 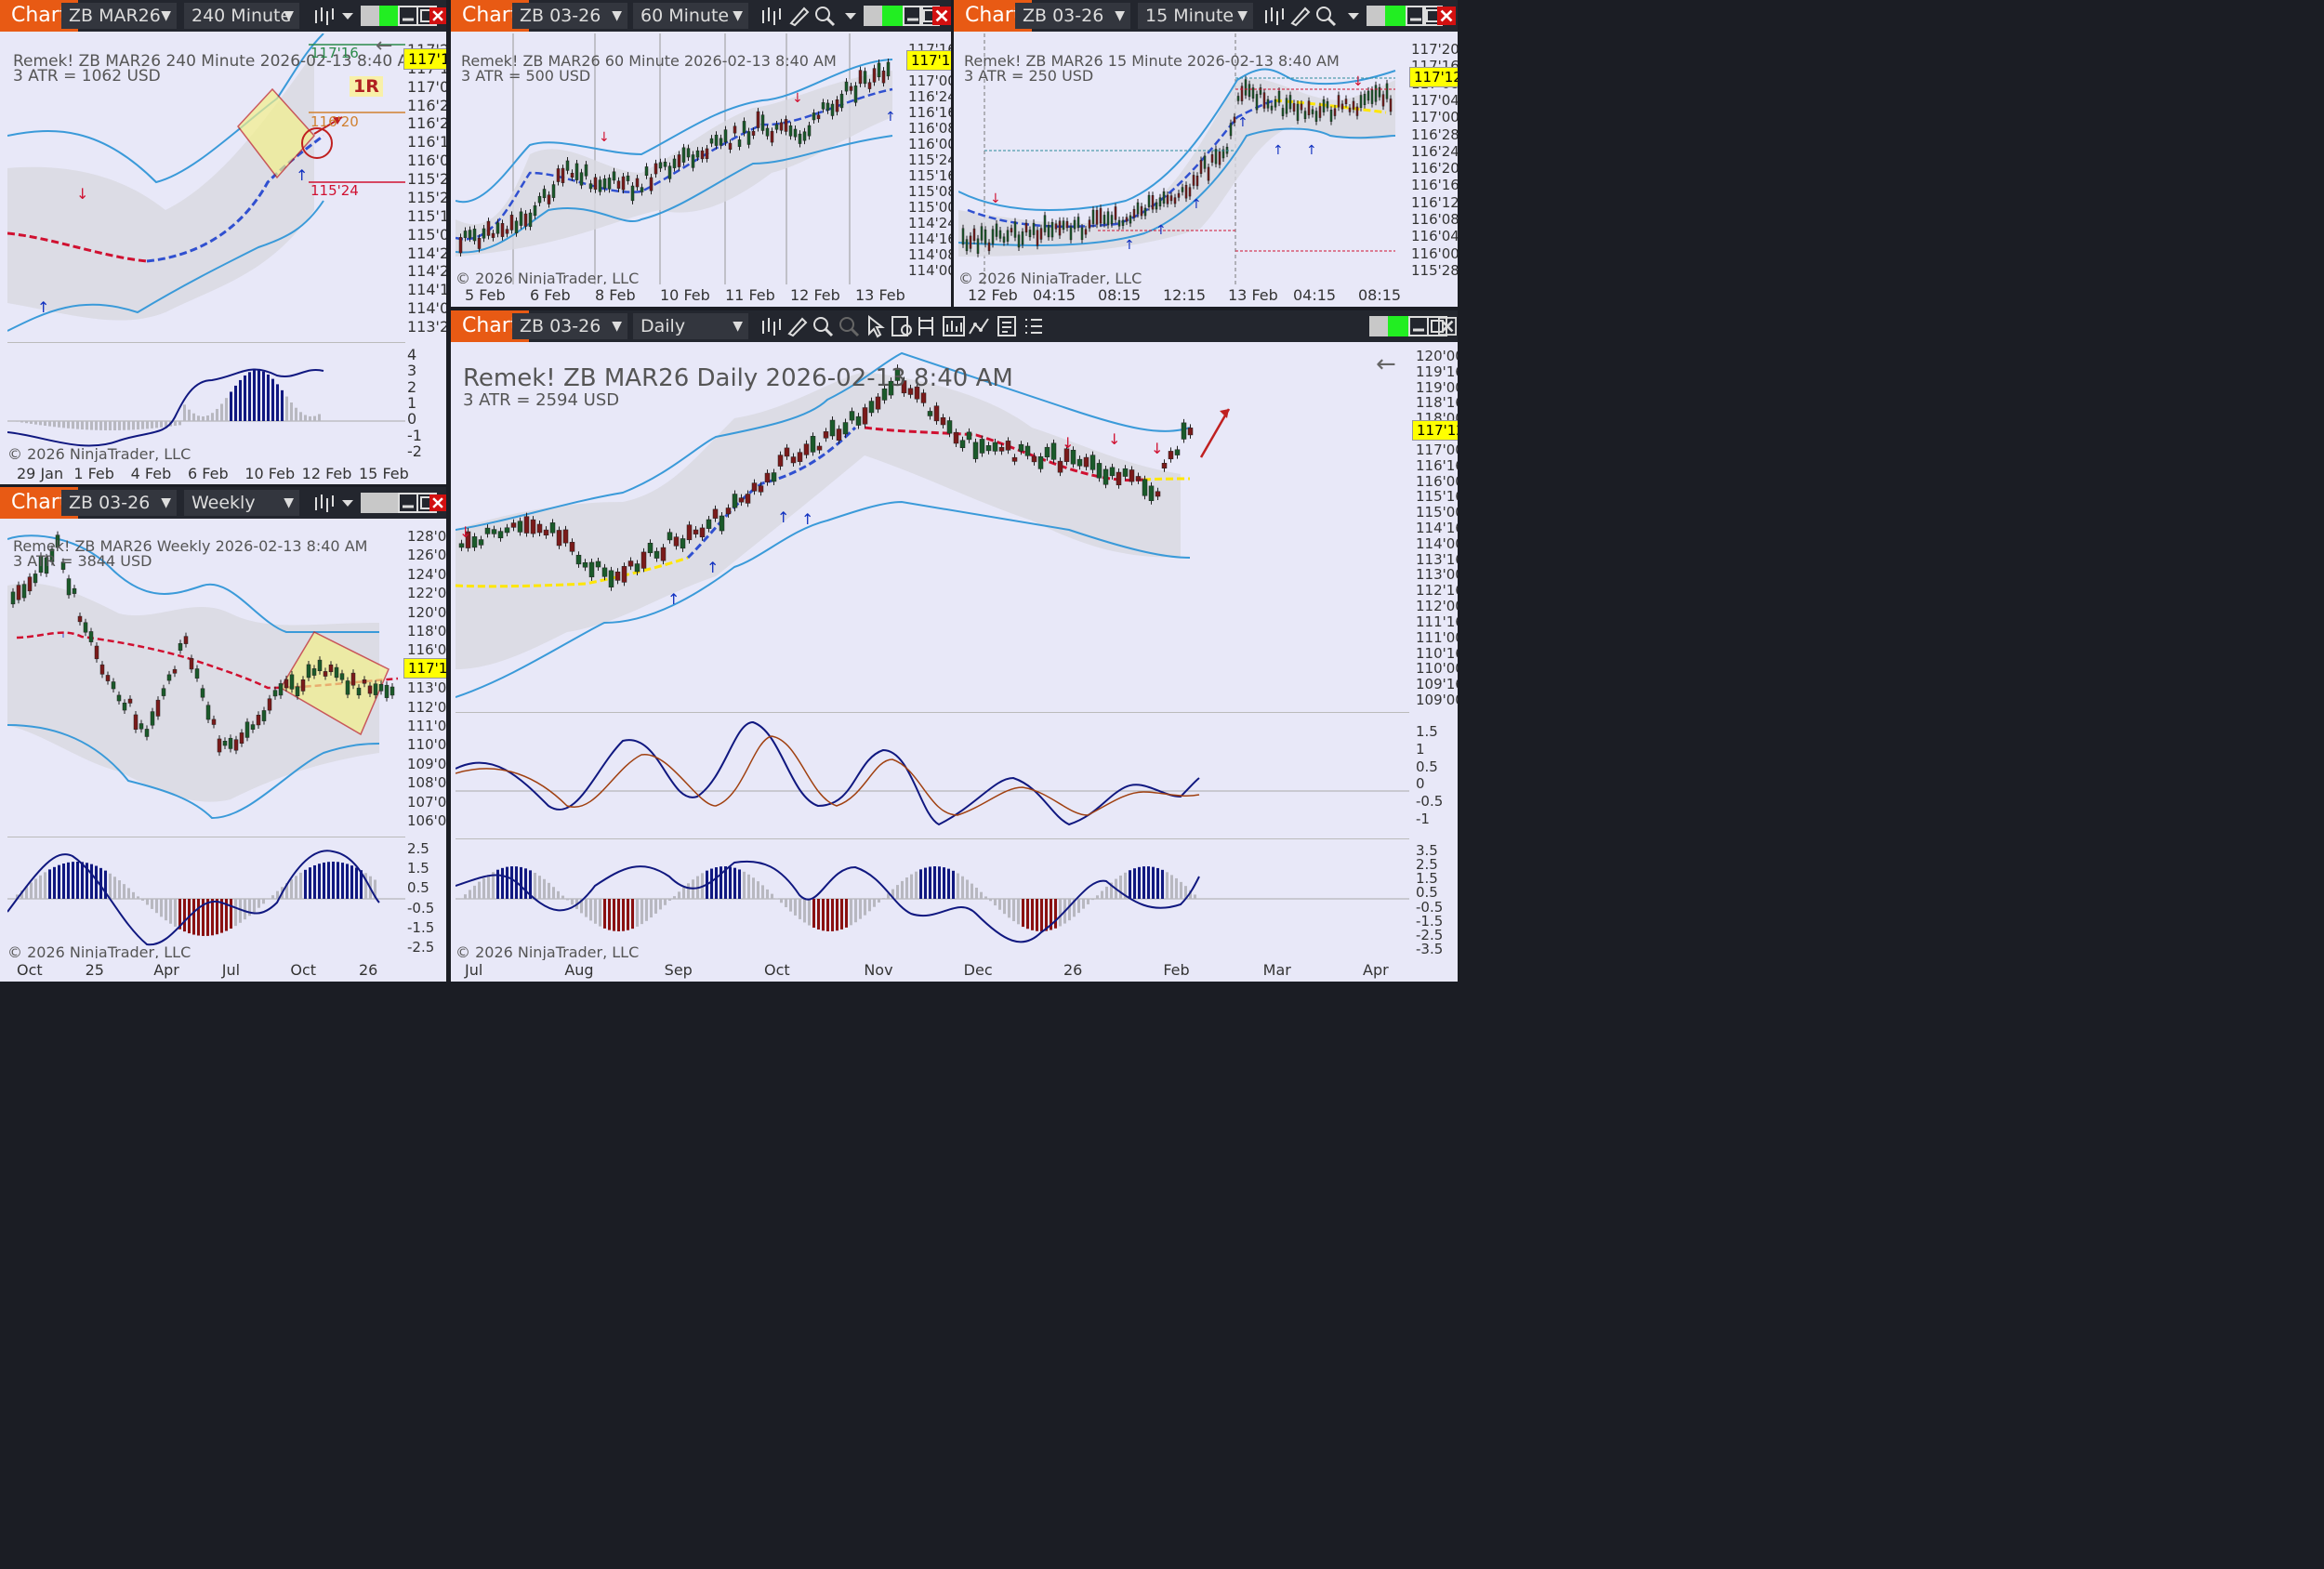 I want to click on oscillator-axis: 2.5 1.5 0.5 -0.5 -1.5 -2.5, so click(x=425, y=897).